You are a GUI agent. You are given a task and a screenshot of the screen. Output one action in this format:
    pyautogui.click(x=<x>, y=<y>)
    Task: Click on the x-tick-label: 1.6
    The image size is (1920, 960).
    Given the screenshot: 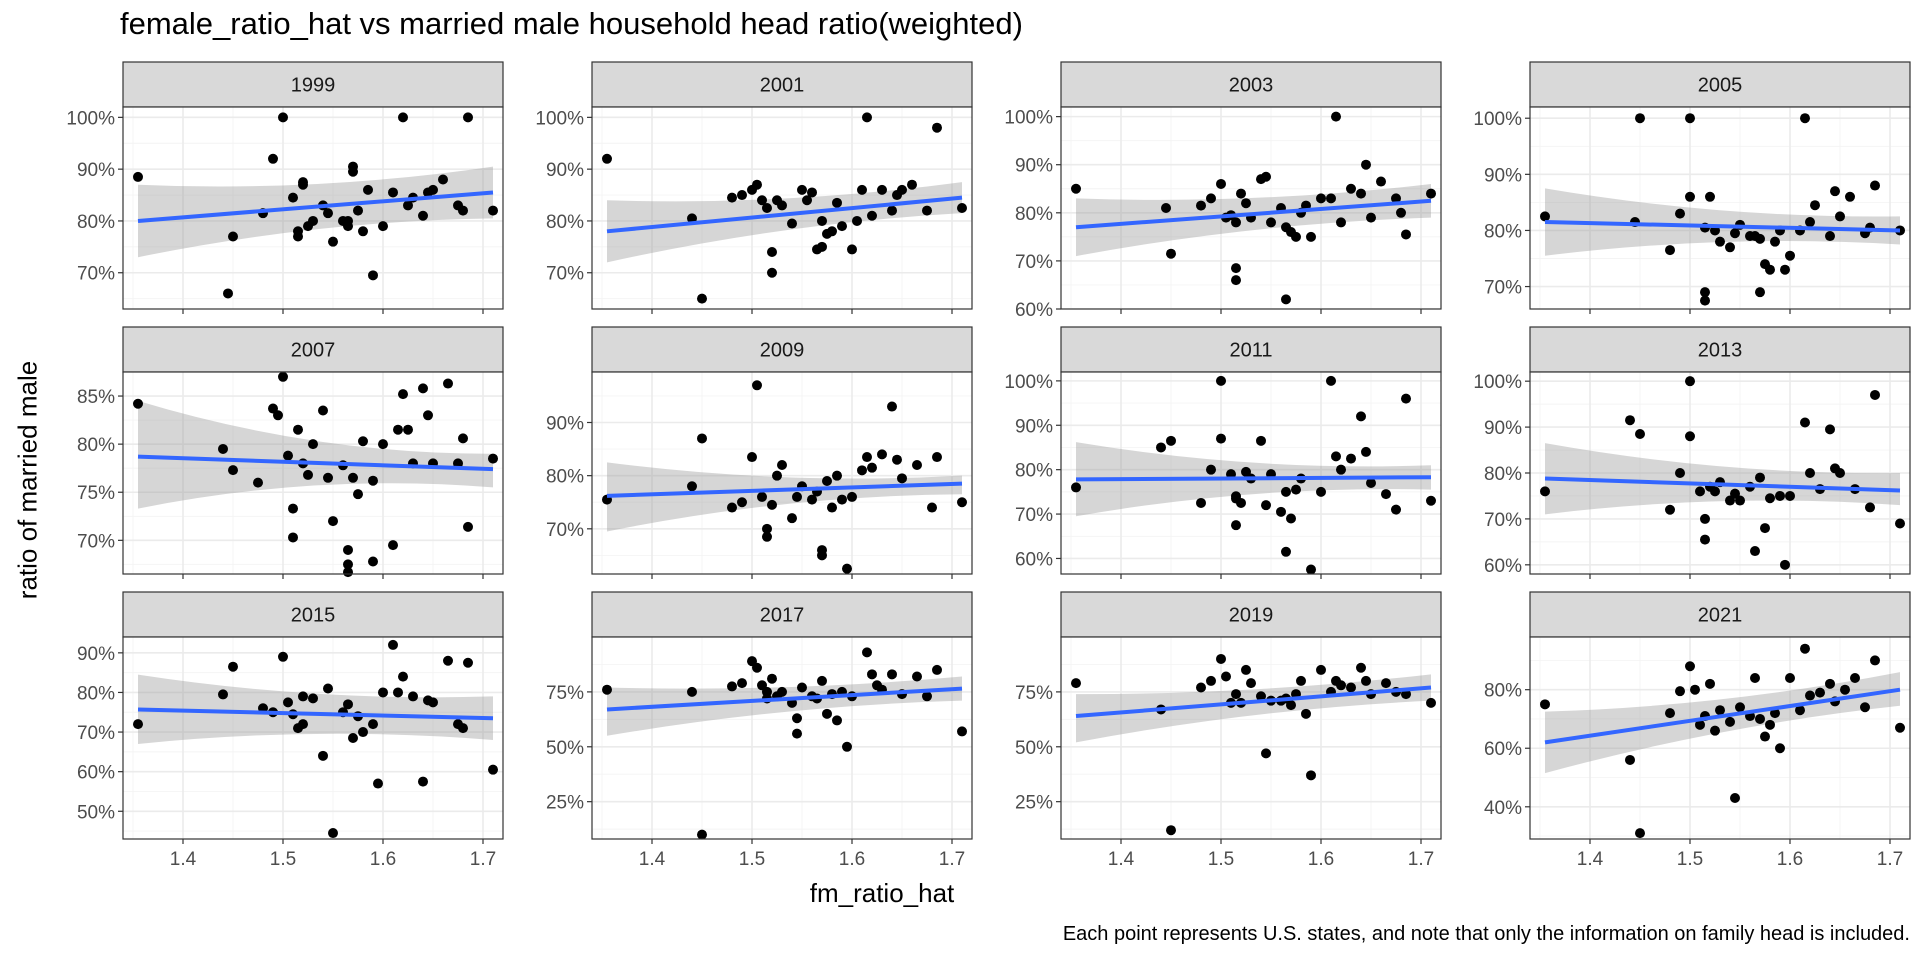 What is the action you would take?
    pyautogui.click(x=1321, y=859)
    